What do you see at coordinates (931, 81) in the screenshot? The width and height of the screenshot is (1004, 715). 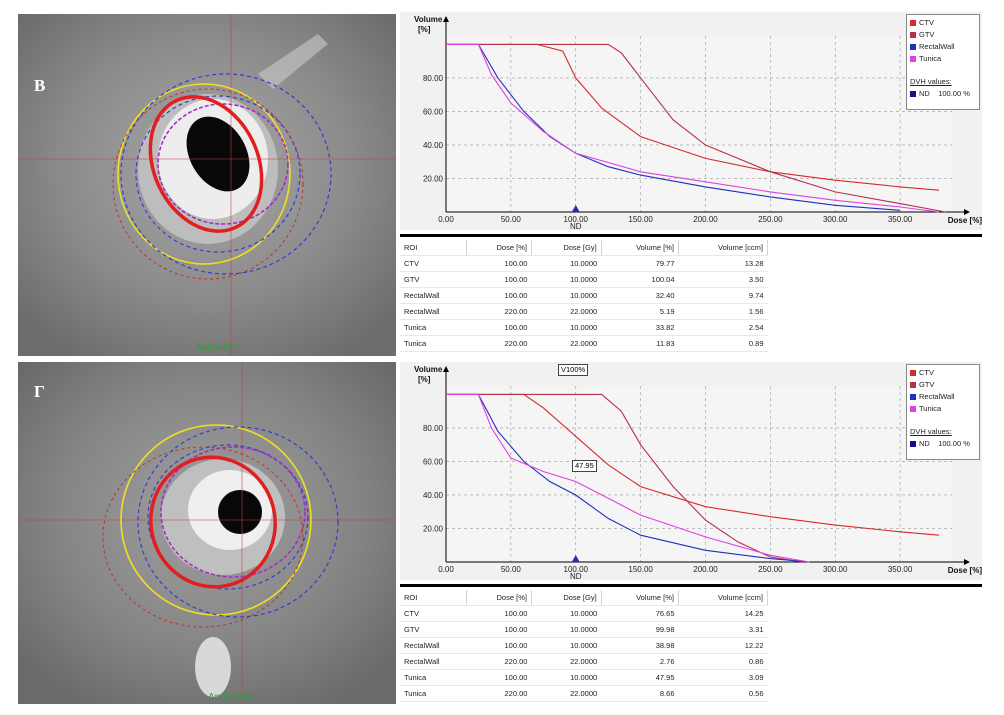 I see `dvh-values-title: DVH values:` at bounding box center [931, 81].